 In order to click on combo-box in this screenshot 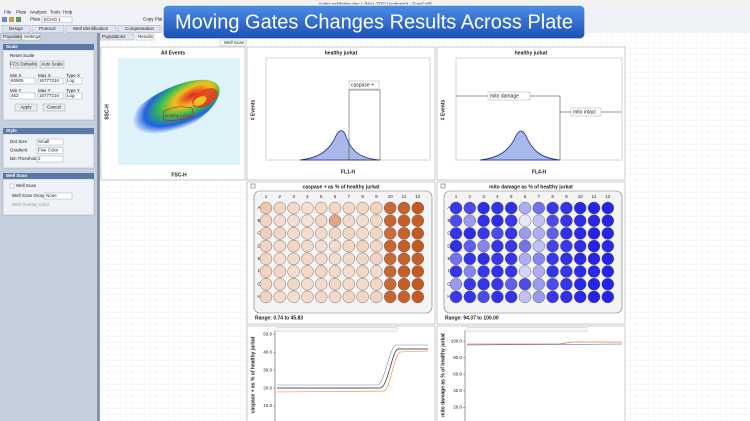, I will do `click(57, 19)`.